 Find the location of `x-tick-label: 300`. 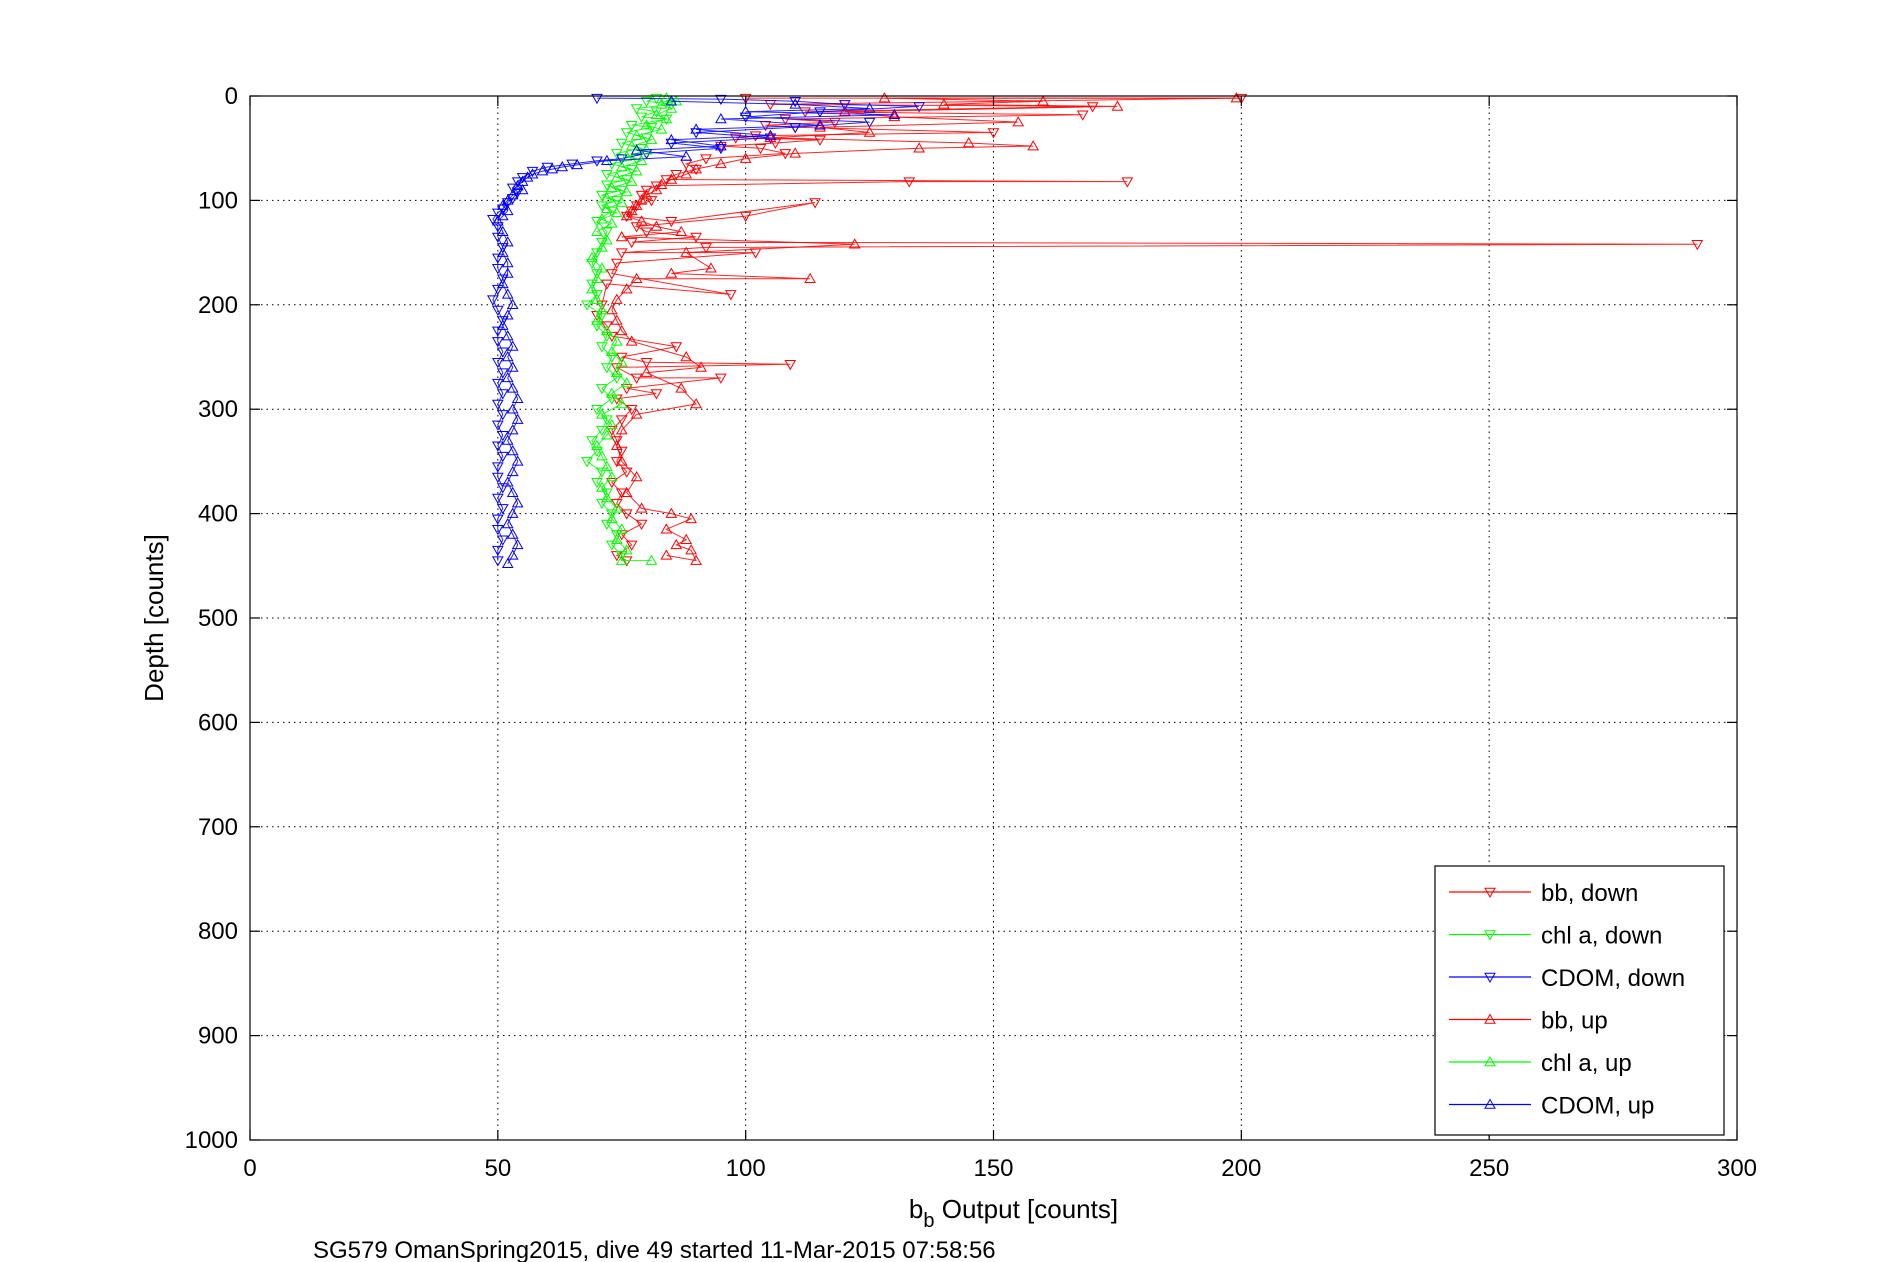

x-tick-label: 300 is located at coordinates (1737, 1168).